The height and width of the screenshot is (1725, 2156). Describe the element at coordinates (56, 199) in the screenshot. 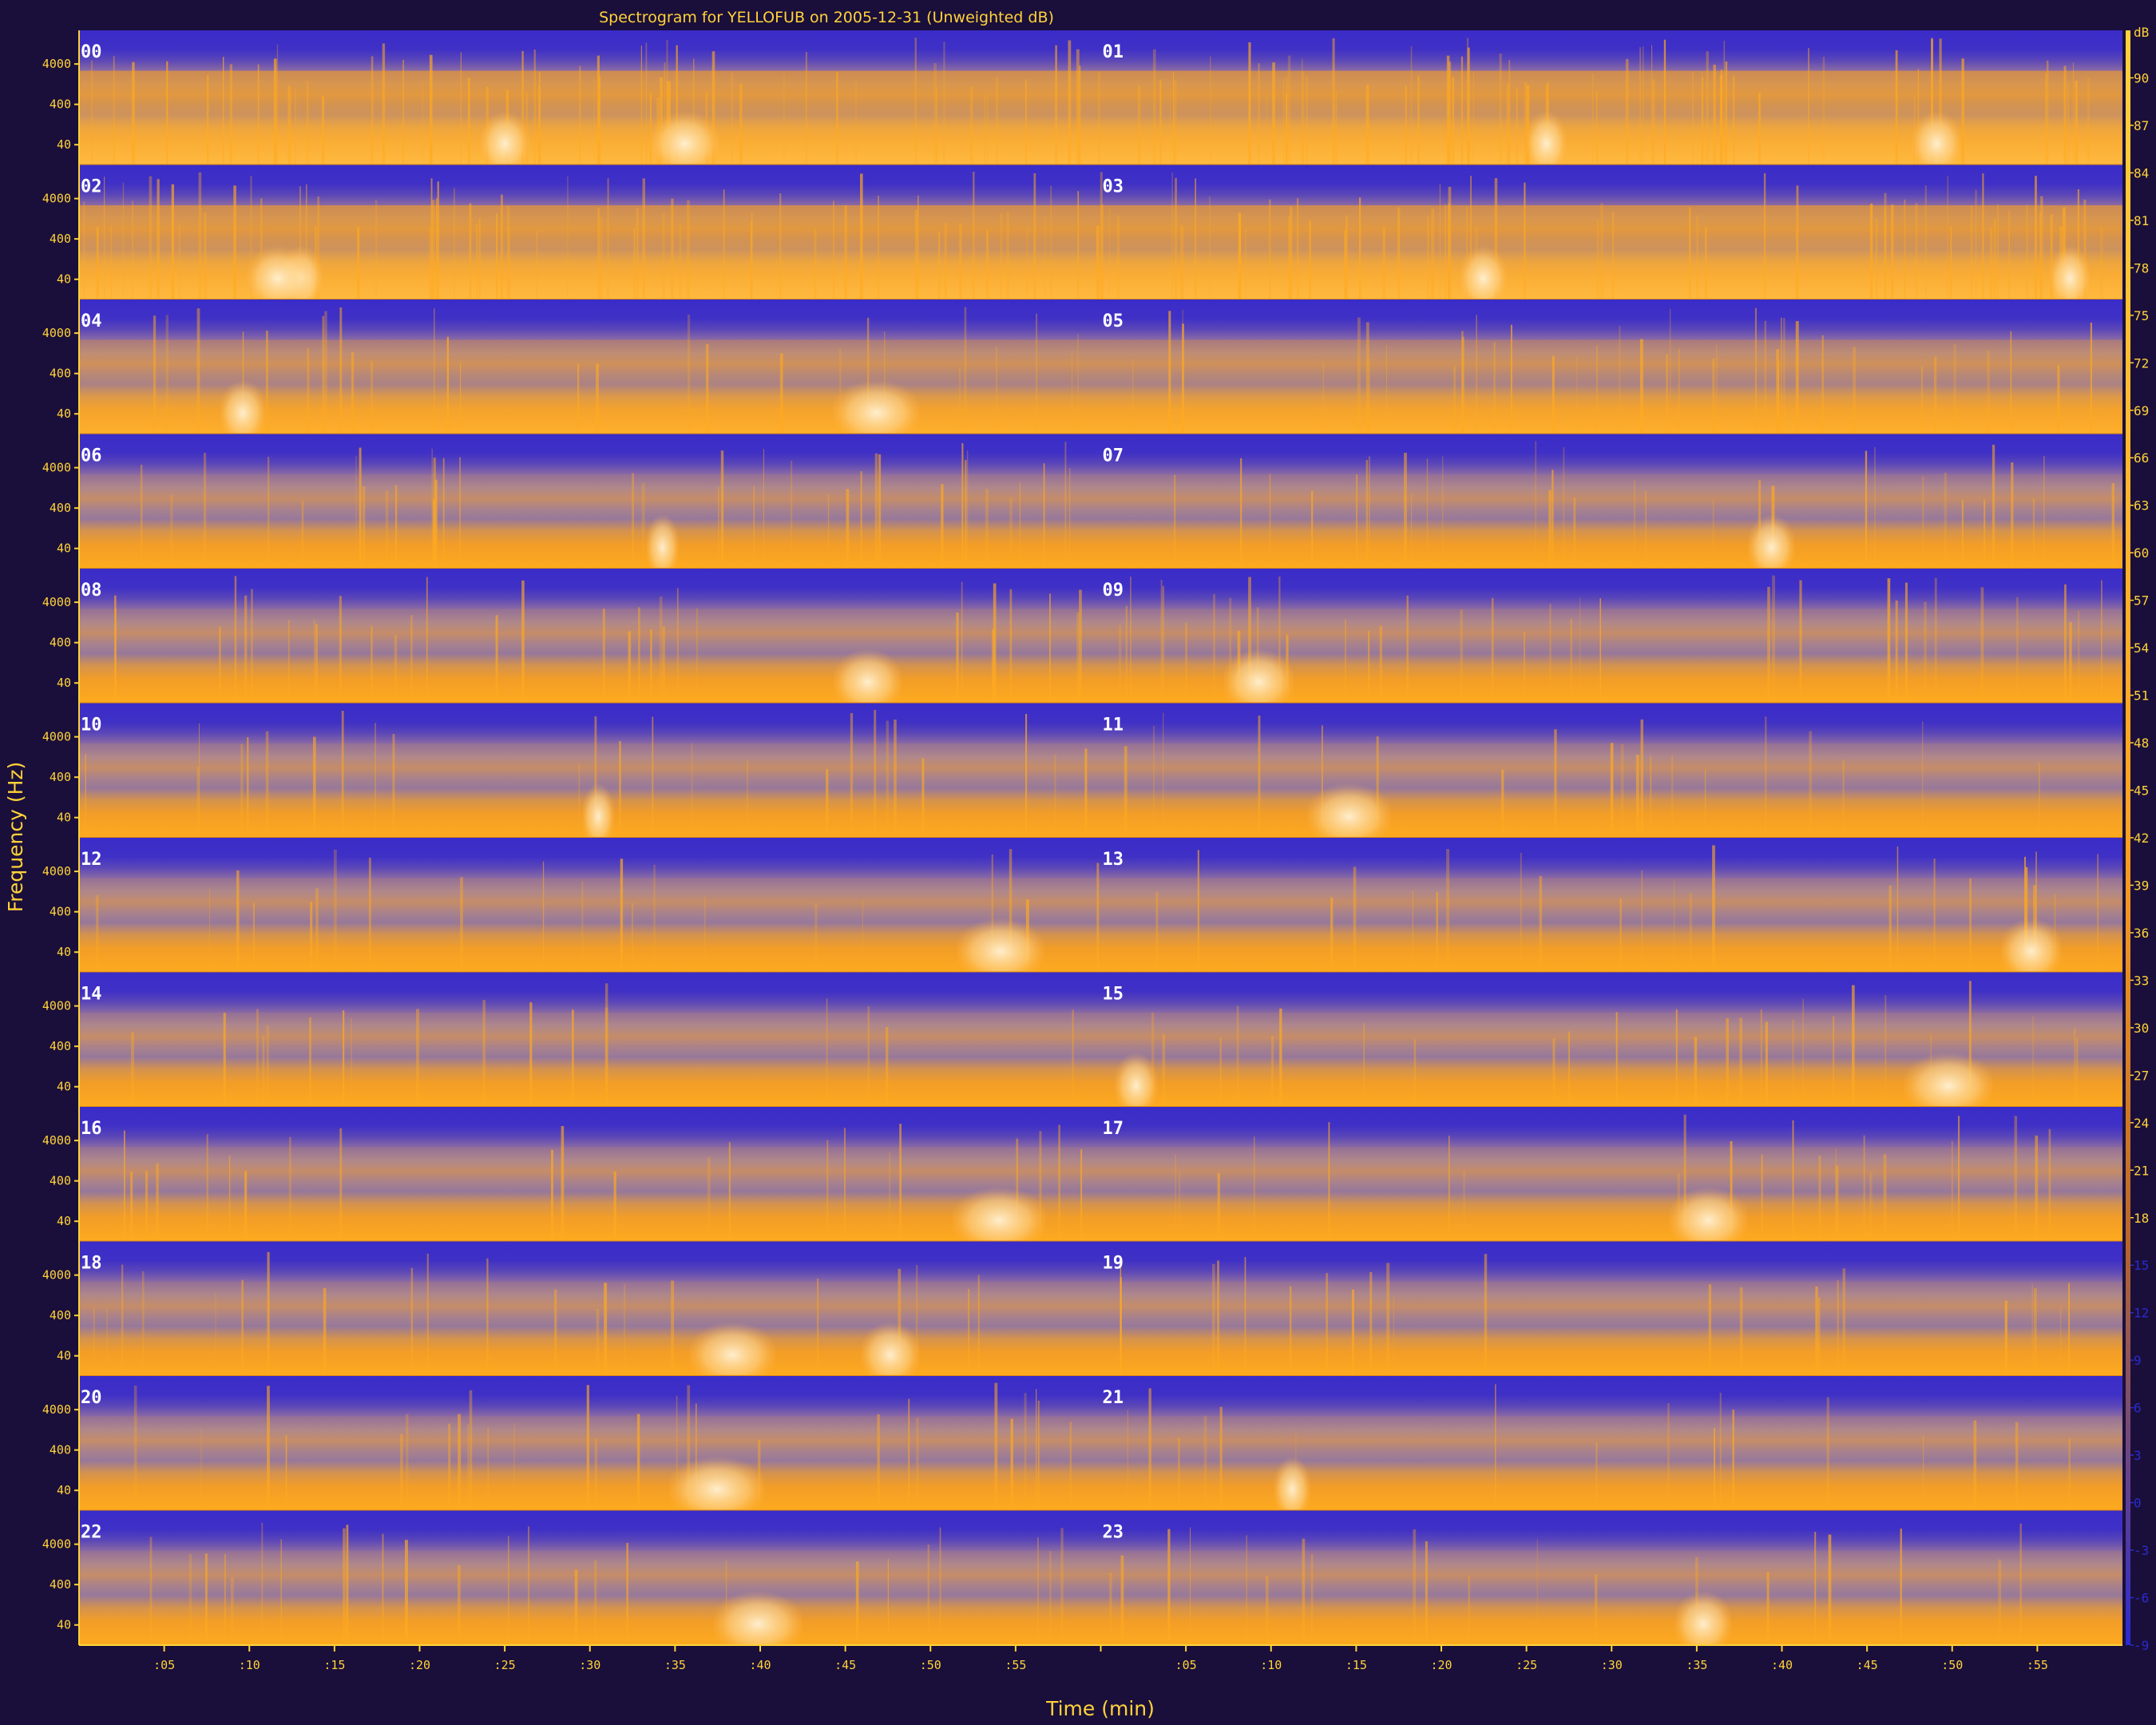

I see `y-tick-label: 4000` at that location.